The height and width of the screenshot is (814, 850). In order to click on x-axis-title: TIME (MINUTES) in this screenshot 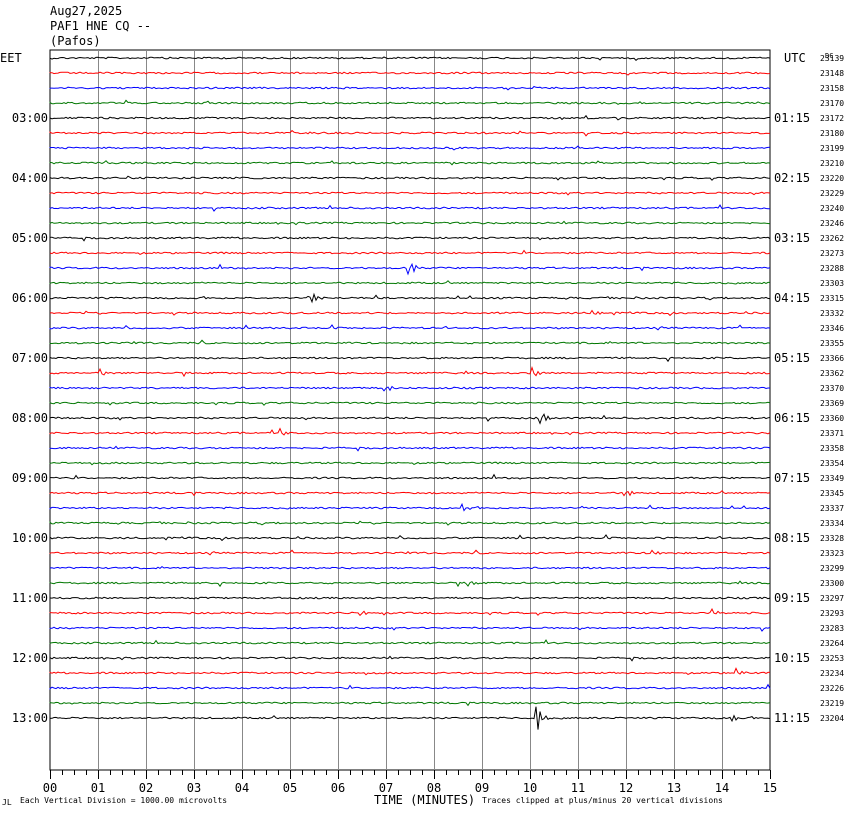, I will do `click(425, 800)`.